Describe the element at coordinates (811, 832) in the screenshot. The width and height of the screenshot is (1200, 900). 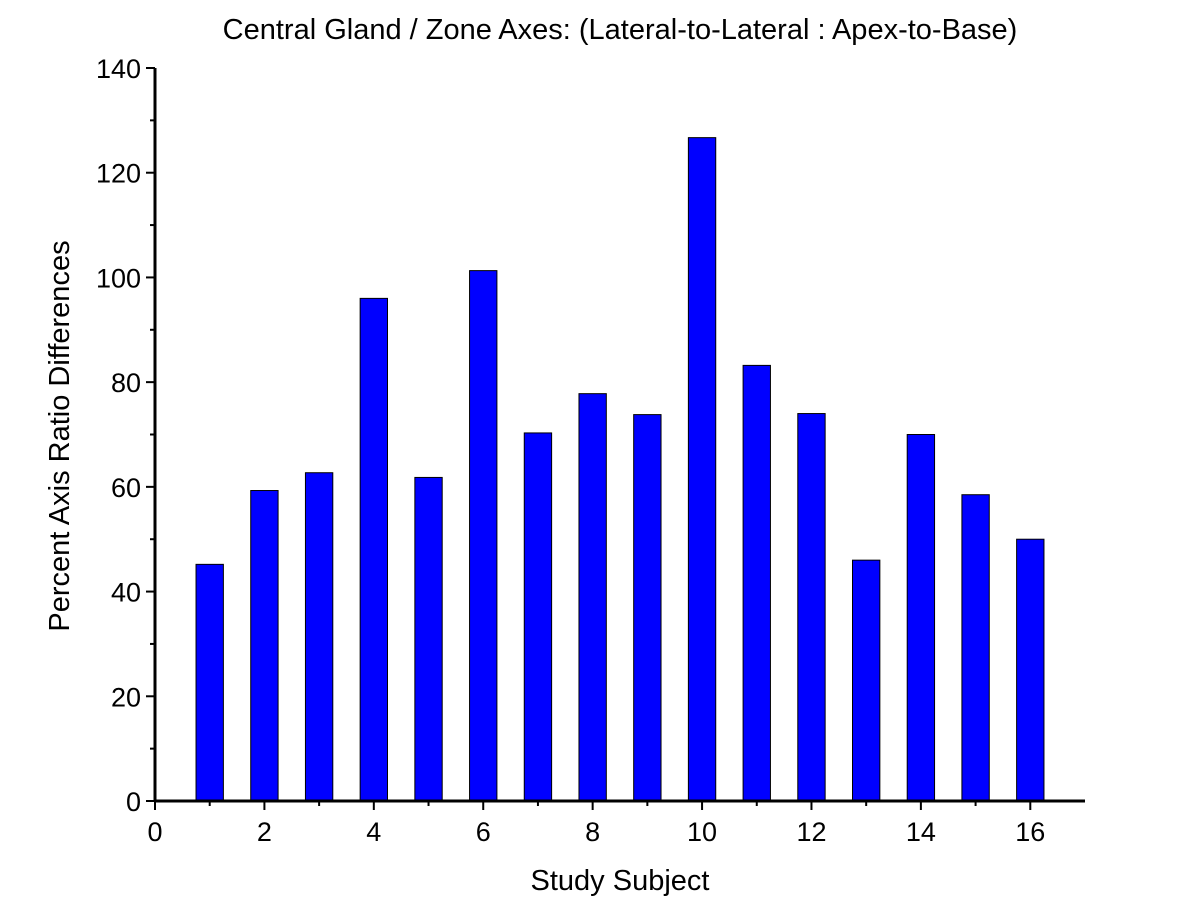
I see `x-tick-label-12: 12` at that location.